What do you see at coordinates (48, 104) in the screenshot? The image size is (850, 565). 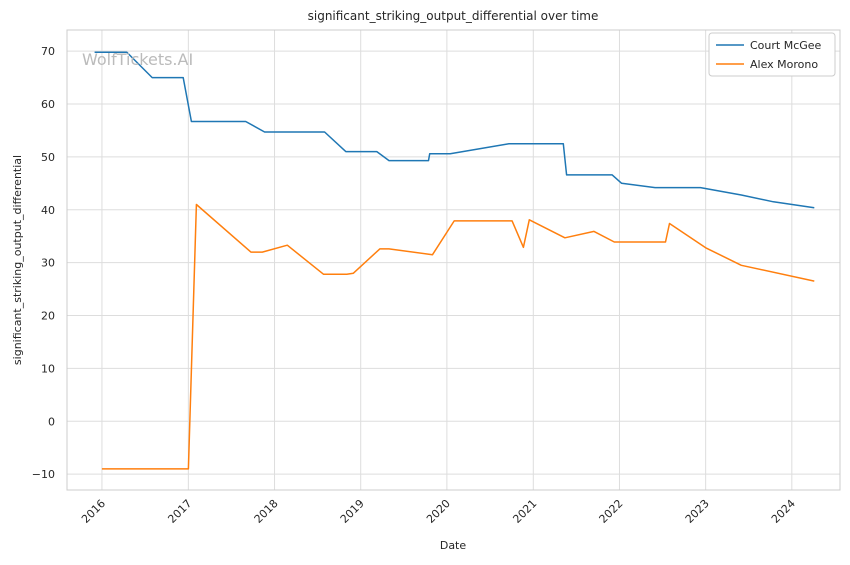 I see `y-tick-label: 60` at bounding box center [48, 104].